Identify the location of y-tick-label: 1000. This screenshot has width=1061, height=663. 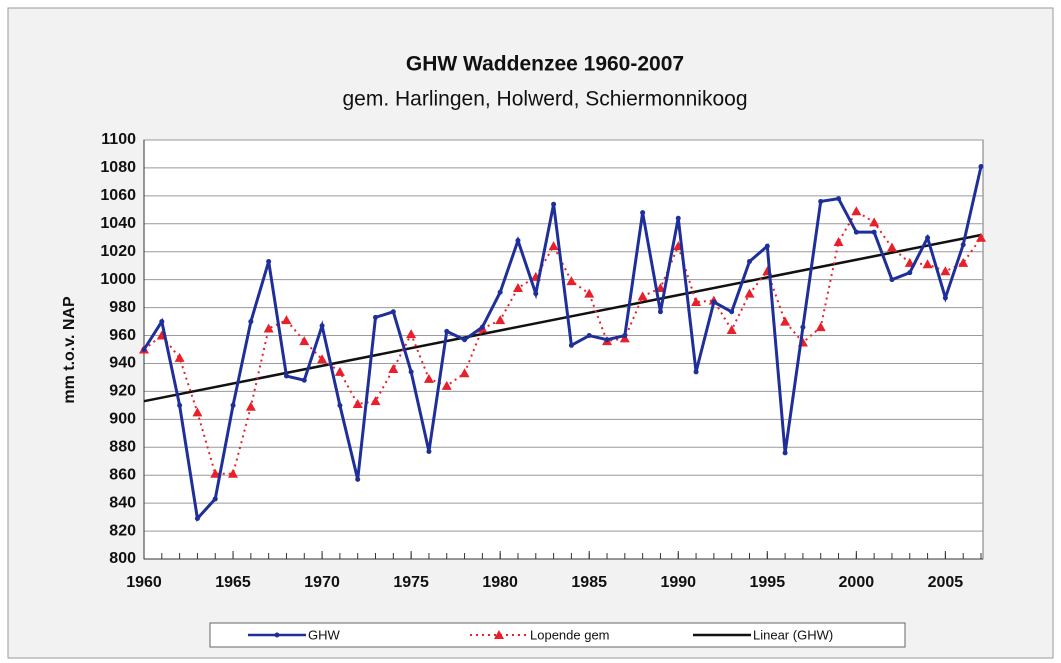
(118, 279).